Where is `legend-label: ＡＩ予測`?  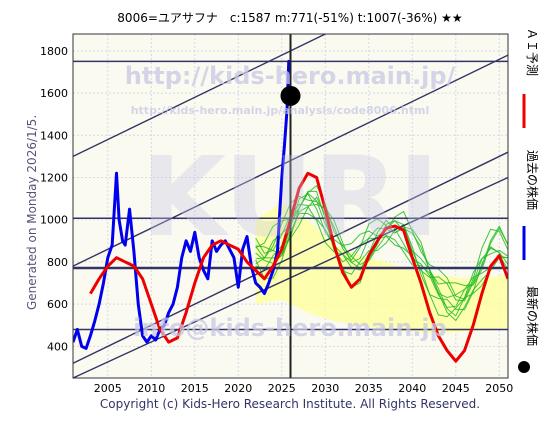 legend-label: ＡＩ予測 is located at coordinates (532, 52).